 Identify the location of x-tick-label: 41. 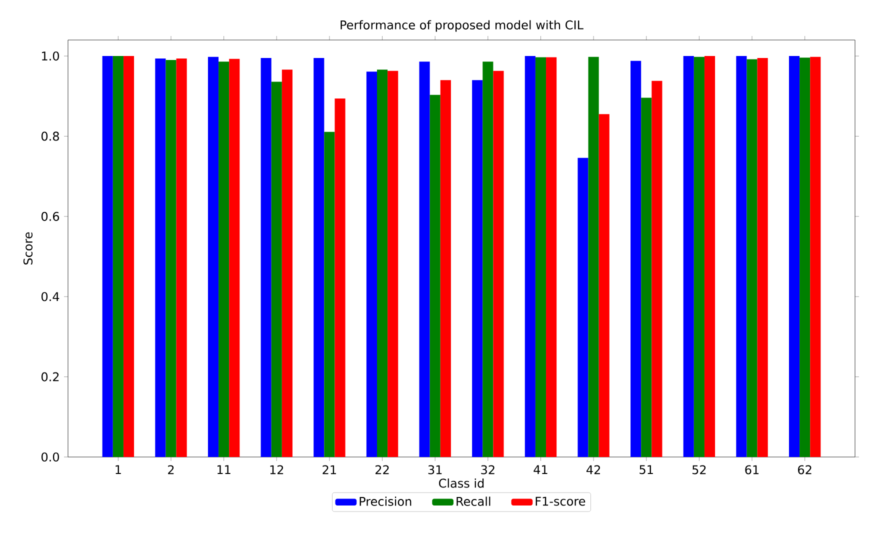
(541, 469).